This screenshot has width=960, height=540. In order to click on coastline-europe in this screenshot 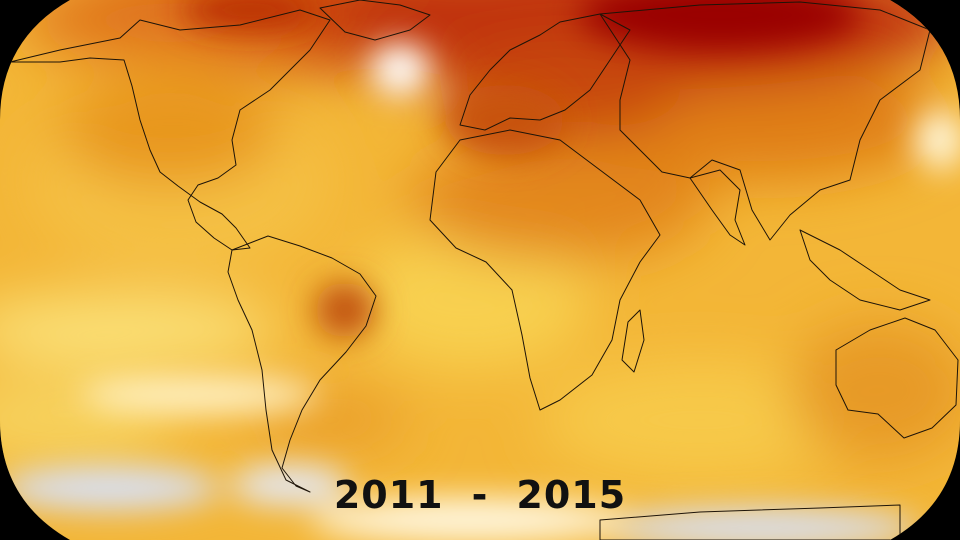, I will do `click(545, 72)`.